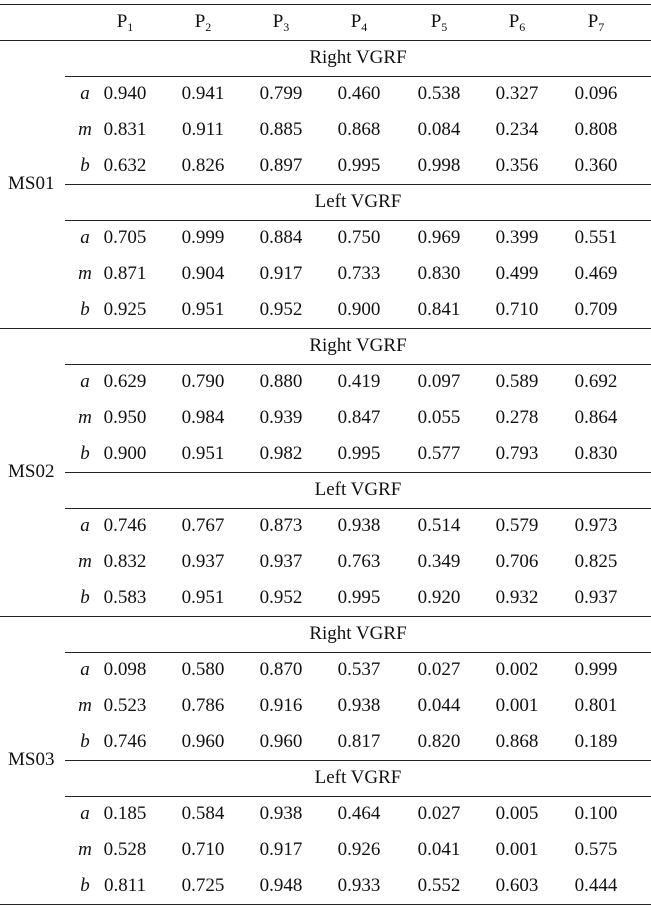  I want to click on column-header-index: 2, so click(208, 27).